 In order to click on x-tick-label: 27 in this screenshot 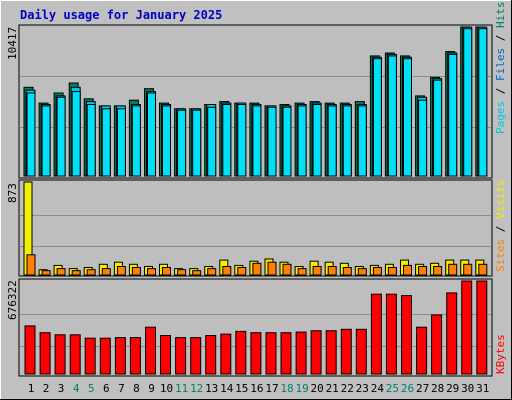, I will do `click(422, 388)`.